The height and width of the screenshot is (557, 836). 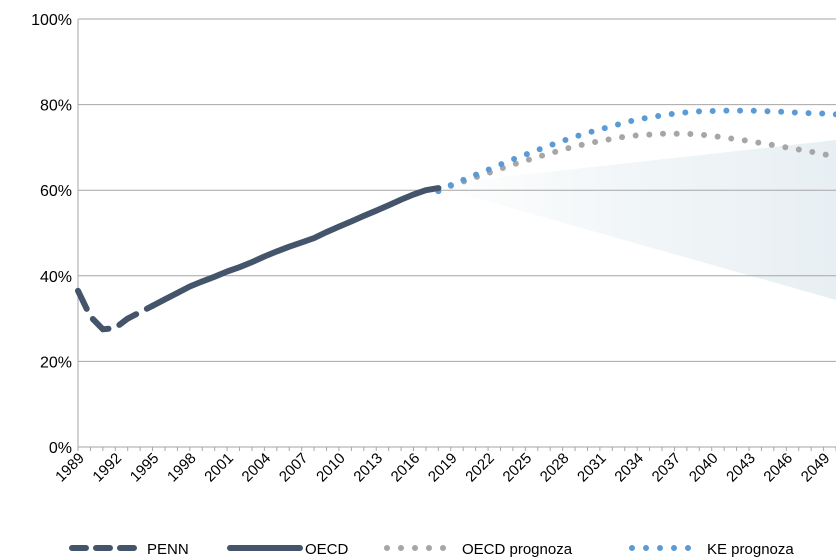 What do you see at coordinates (555, 468) in the screenshot?
I see `x-tick-label: 2028` at bounding box center [555, 468].